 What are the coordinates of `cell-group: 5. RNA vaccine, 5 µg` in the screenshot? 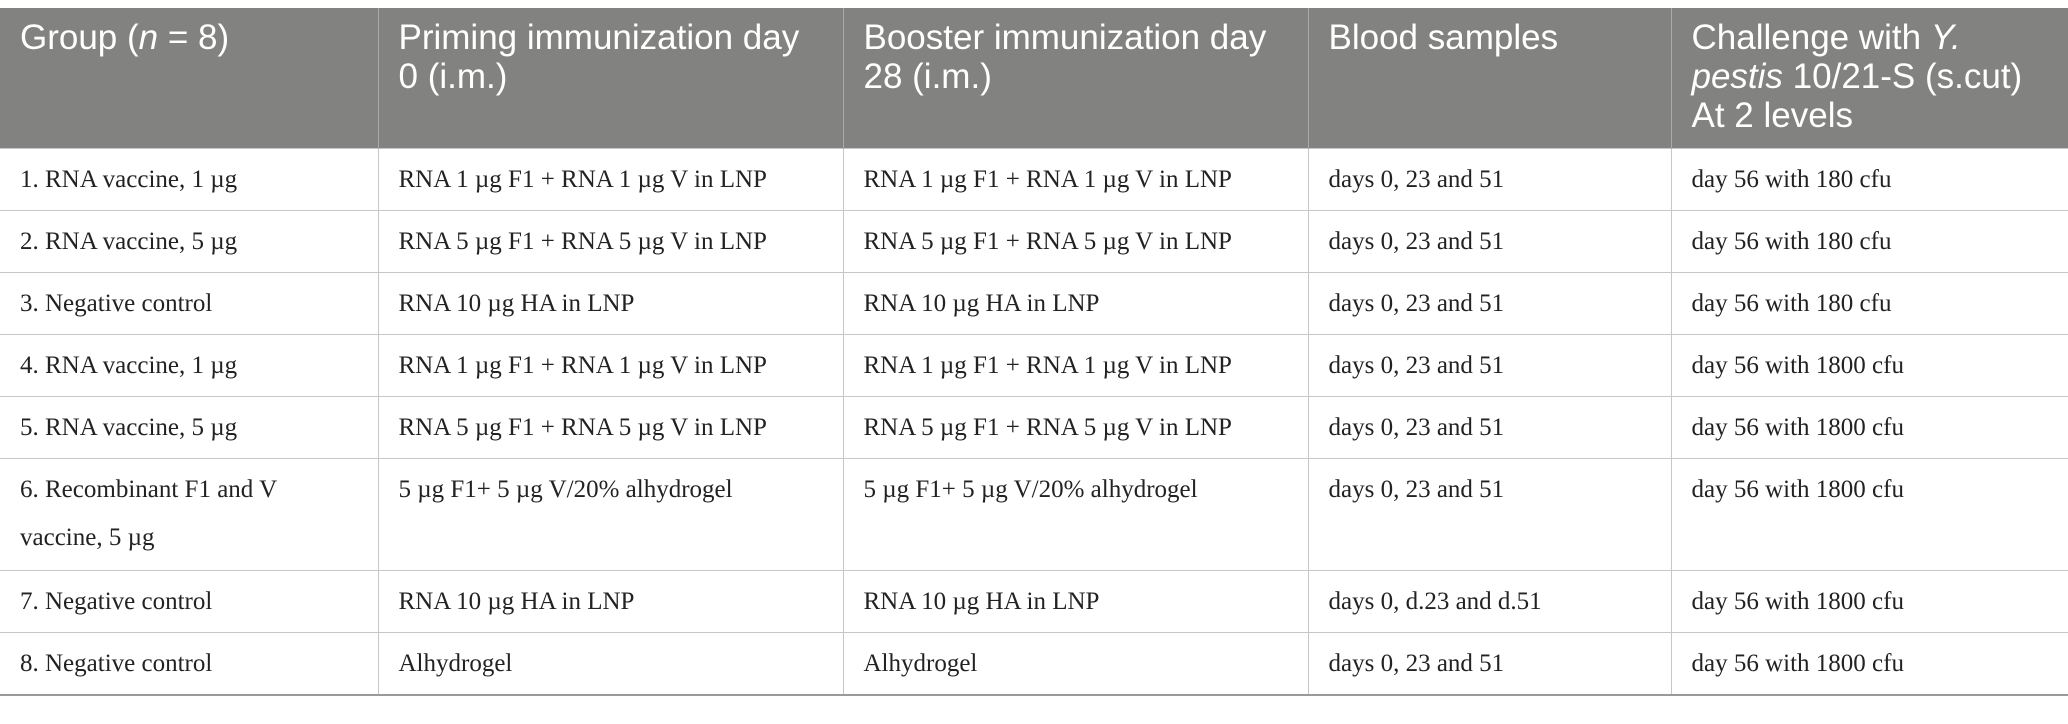 It's located at (189, 427).